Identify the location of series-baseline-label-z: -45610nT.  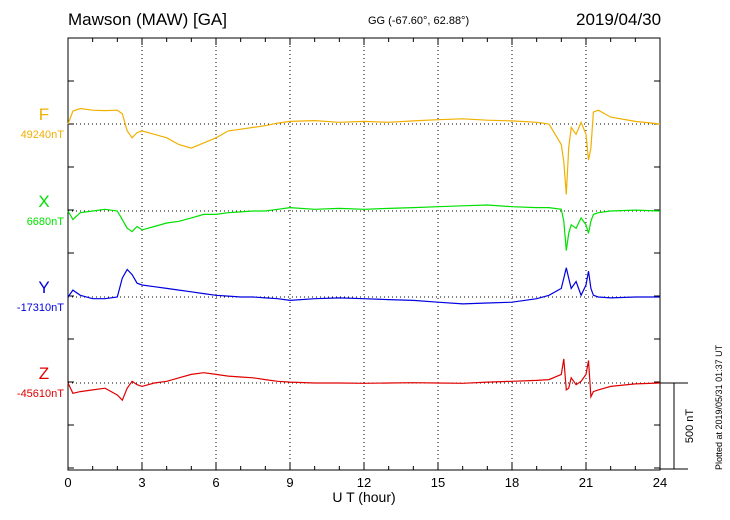
(40, 394).